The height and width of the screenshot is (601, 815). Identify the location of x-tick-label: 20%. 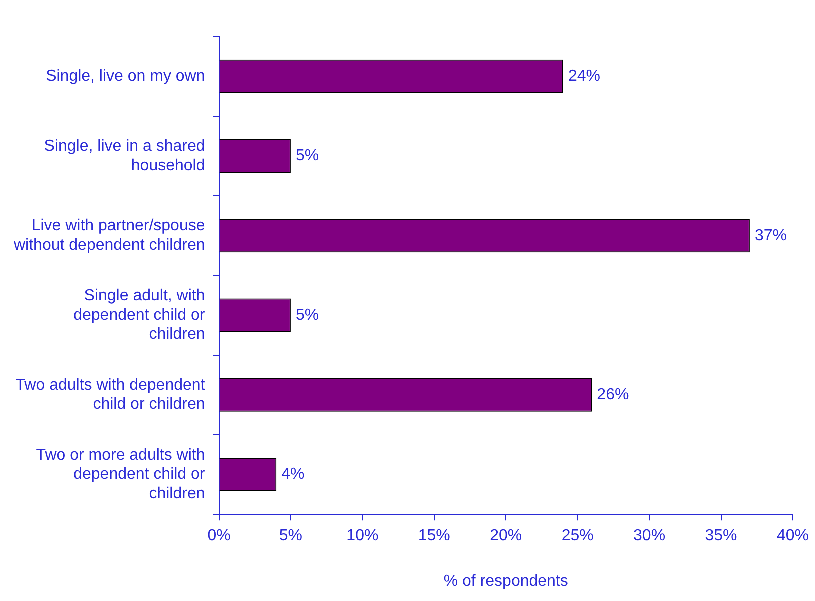
(506, 536).